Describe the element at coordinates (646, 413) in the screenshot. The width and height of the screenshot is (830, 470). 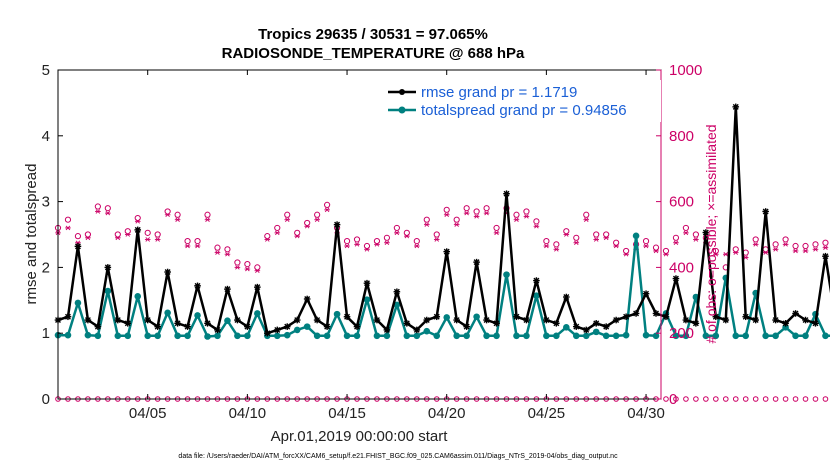
I see `x-tick-label: 04/30` at that location.